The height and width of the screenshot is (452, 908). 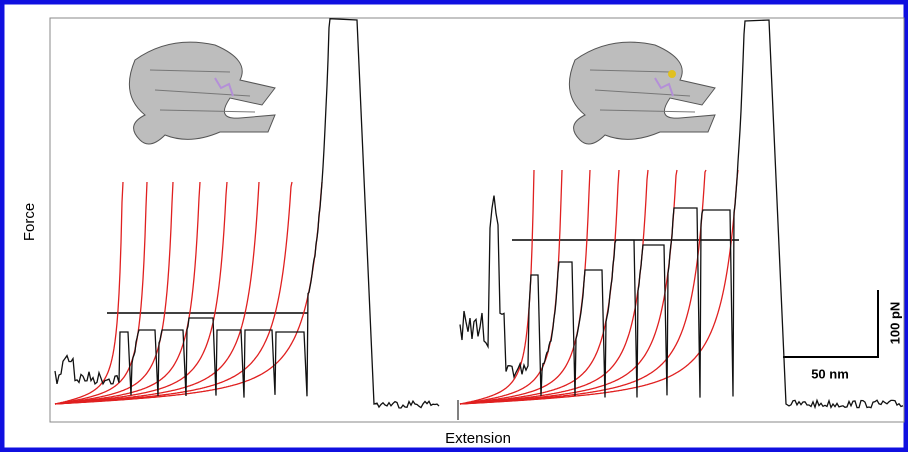 I want to click on y-axis-label: Force, so click(x=29, y=222).